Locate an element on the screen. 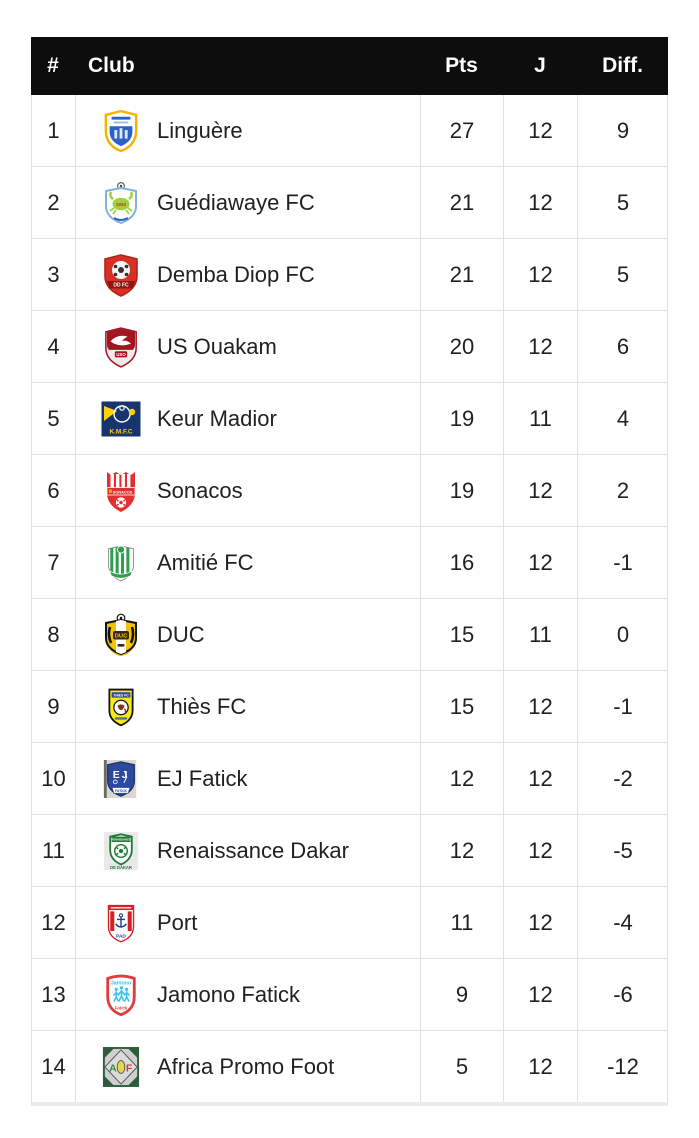 The width and height of the screenshot is (699, 1138). club-cell: PAD Port is located at coordinates (248, 922).